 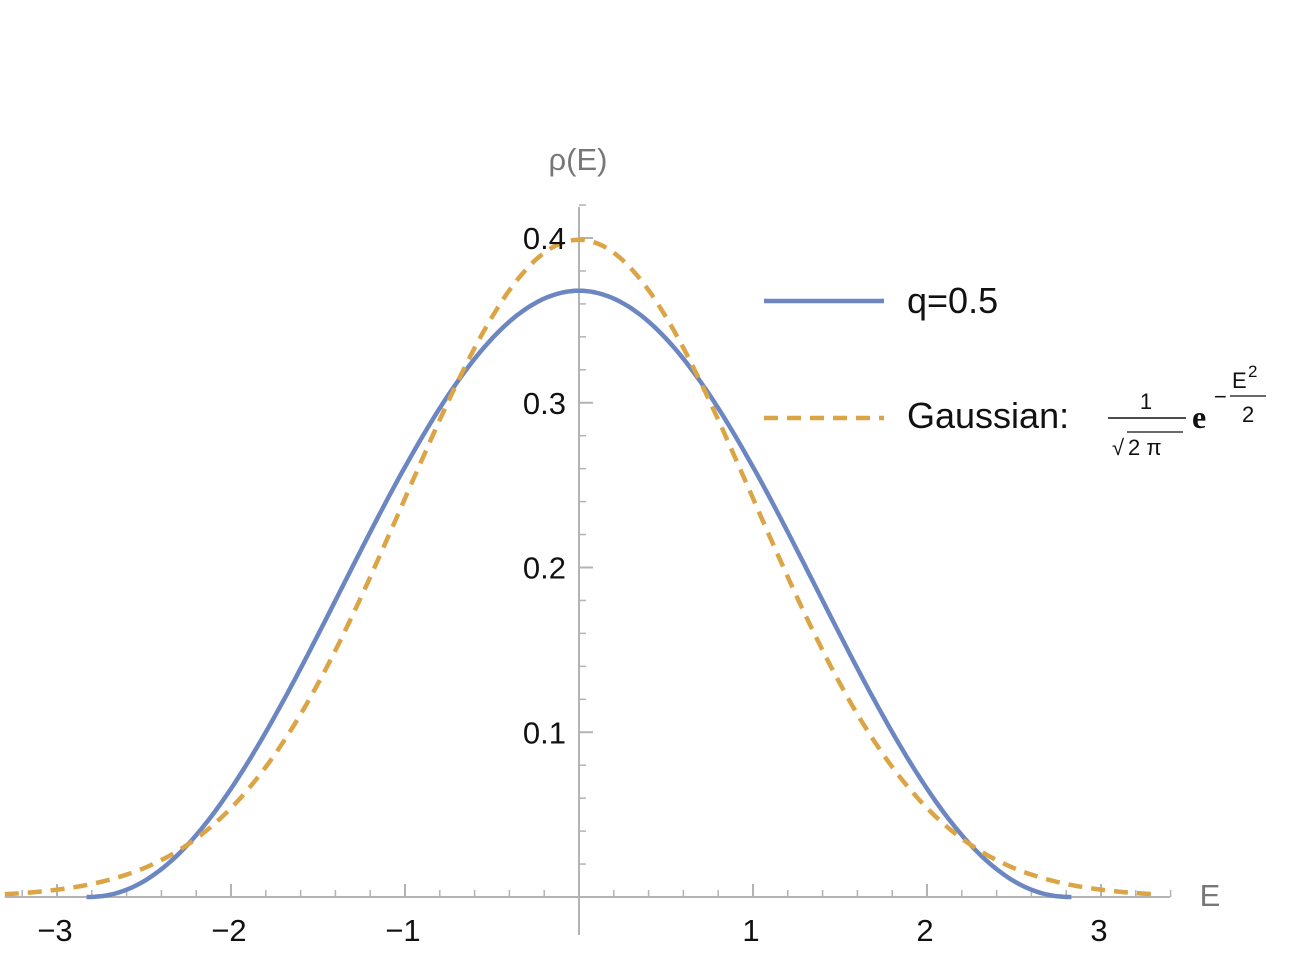 I want to click on formula-exp-numerator: E, so click(x=1239, y=380).